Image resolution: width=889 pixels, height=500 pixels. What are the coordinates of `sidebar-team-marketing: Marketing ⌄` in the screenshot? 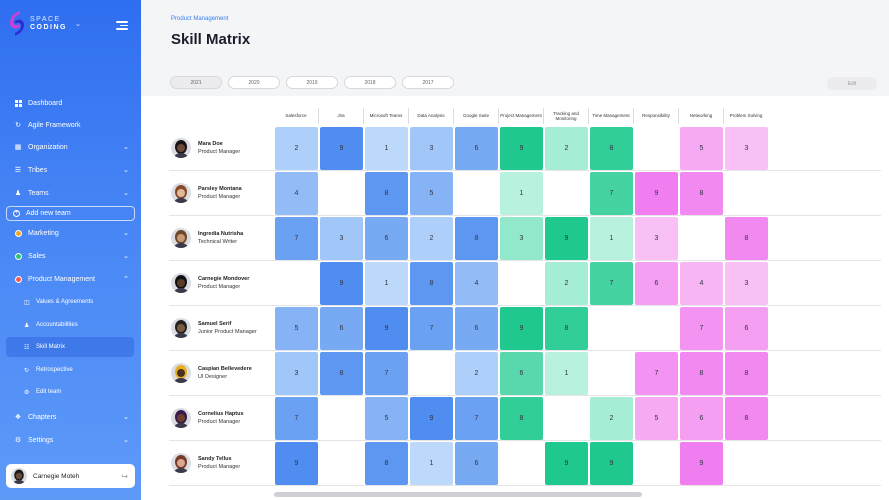 It's located at (71, 233).